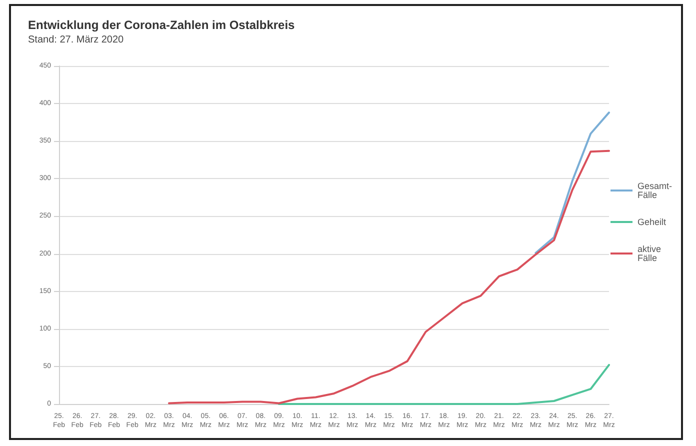 Image resolution: width=696 pixels, height=446 pixels. What do you see at coordinates (654, 190) in the screenshot?
I see `legend-label: Gesamt-Fälle` at bounding box center [654, 190].